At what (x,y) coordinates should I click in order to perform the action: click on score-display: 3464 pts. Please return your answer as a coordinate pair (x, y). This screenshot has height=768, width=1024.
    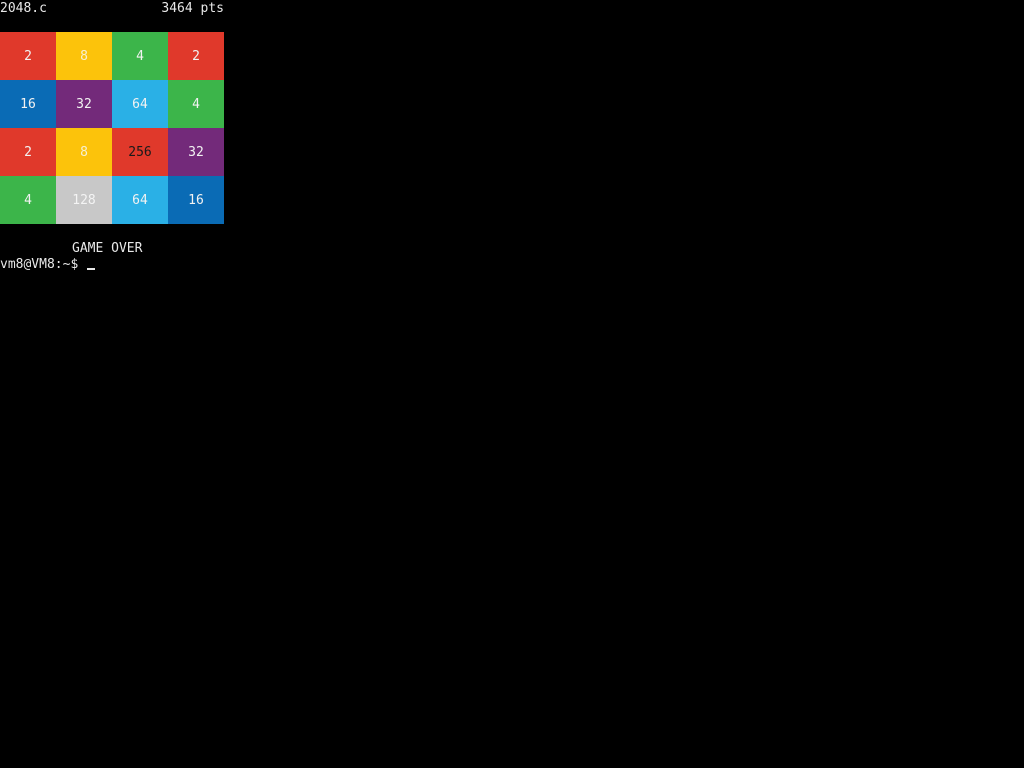
    Looking at the image, I should click on (192, 8).